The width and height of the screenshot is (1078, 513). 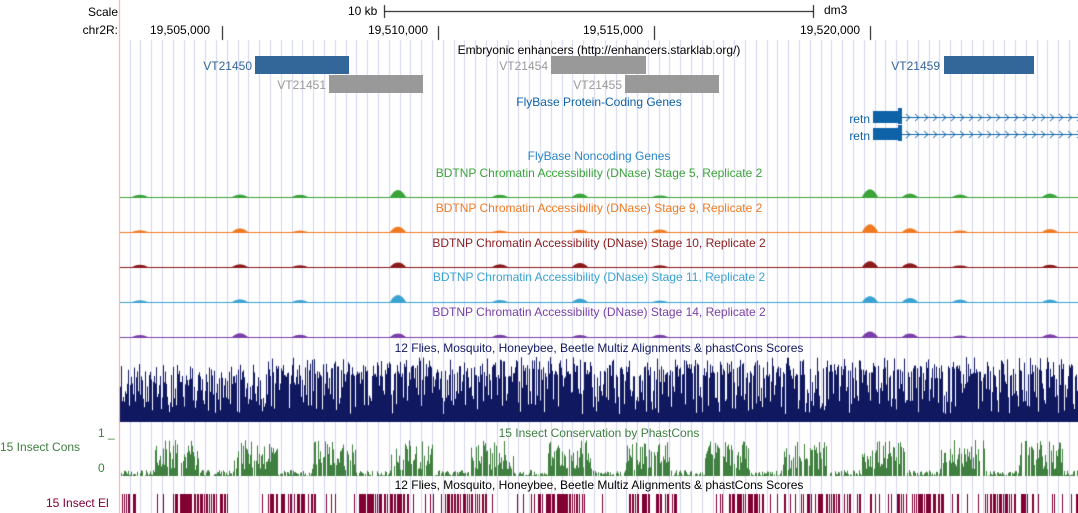 What do you see at coordinates (398, 30) in the screenshot?
I see `ruler-tick-label: 19,510,000` at bounding box center [398, 30].